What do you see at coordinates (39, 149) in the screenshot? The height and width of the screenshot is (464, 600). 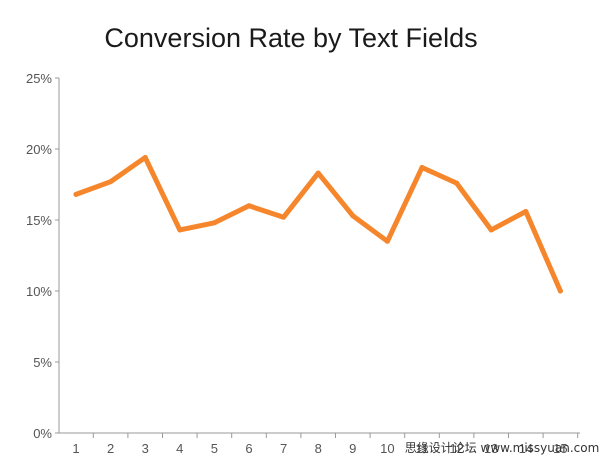 I see `y-tick-label: 20%` at bounding box center [39, 149].